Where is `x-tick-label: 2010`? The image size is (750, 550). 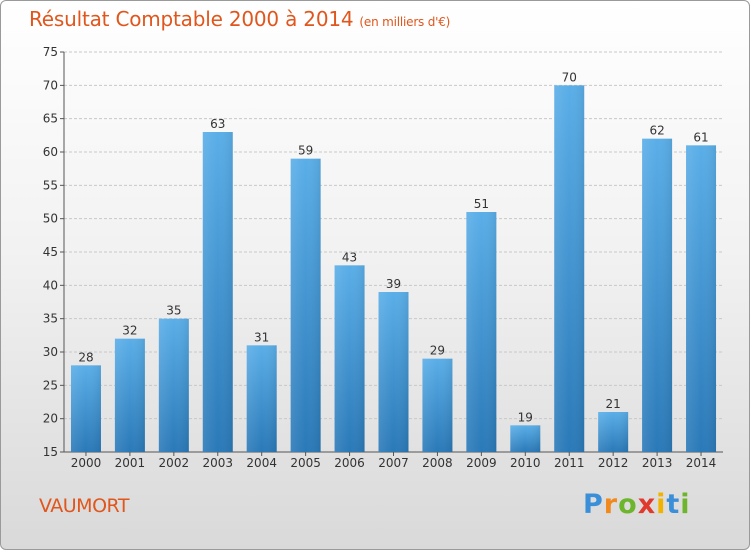 x-tick-label: 2010 is located at coordinates (525, 463).